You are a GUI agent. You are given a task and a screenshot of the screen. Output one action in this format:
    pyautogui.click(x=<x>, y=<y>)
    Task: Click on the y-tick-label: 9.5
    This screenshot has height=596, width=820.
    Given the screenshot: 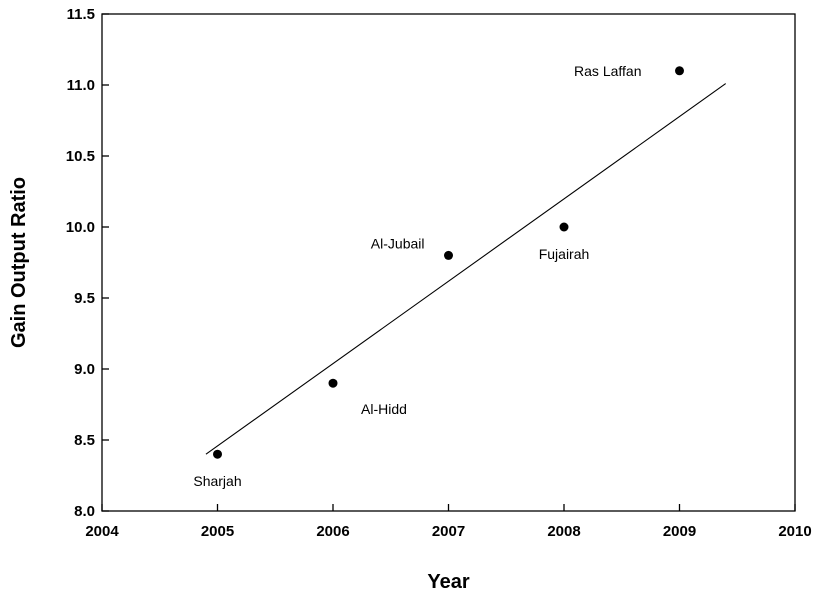 What is the action you would take?
    pyautogui.click(x=84, y=298)
    